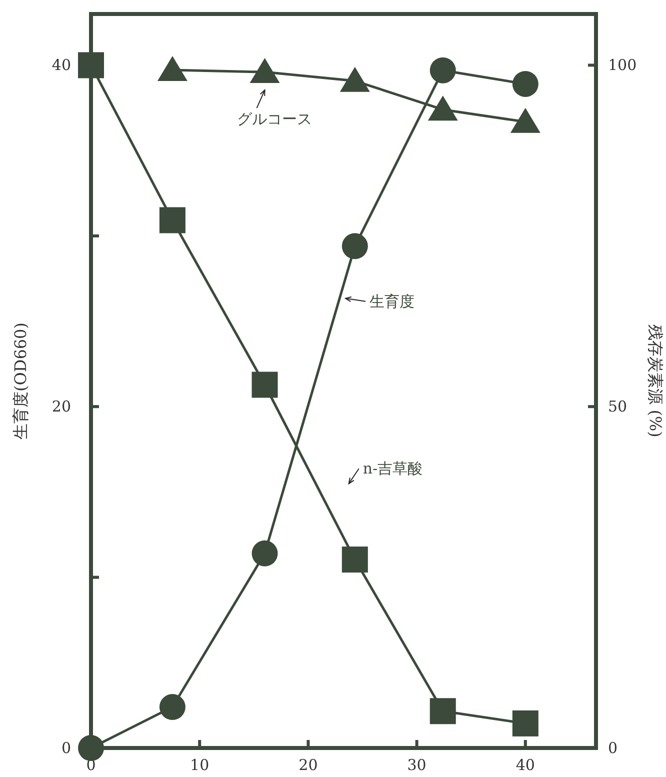  Describe the element at coordinates (200, 765) in the screenshot. I see `x-tick-label: 10` at that location.